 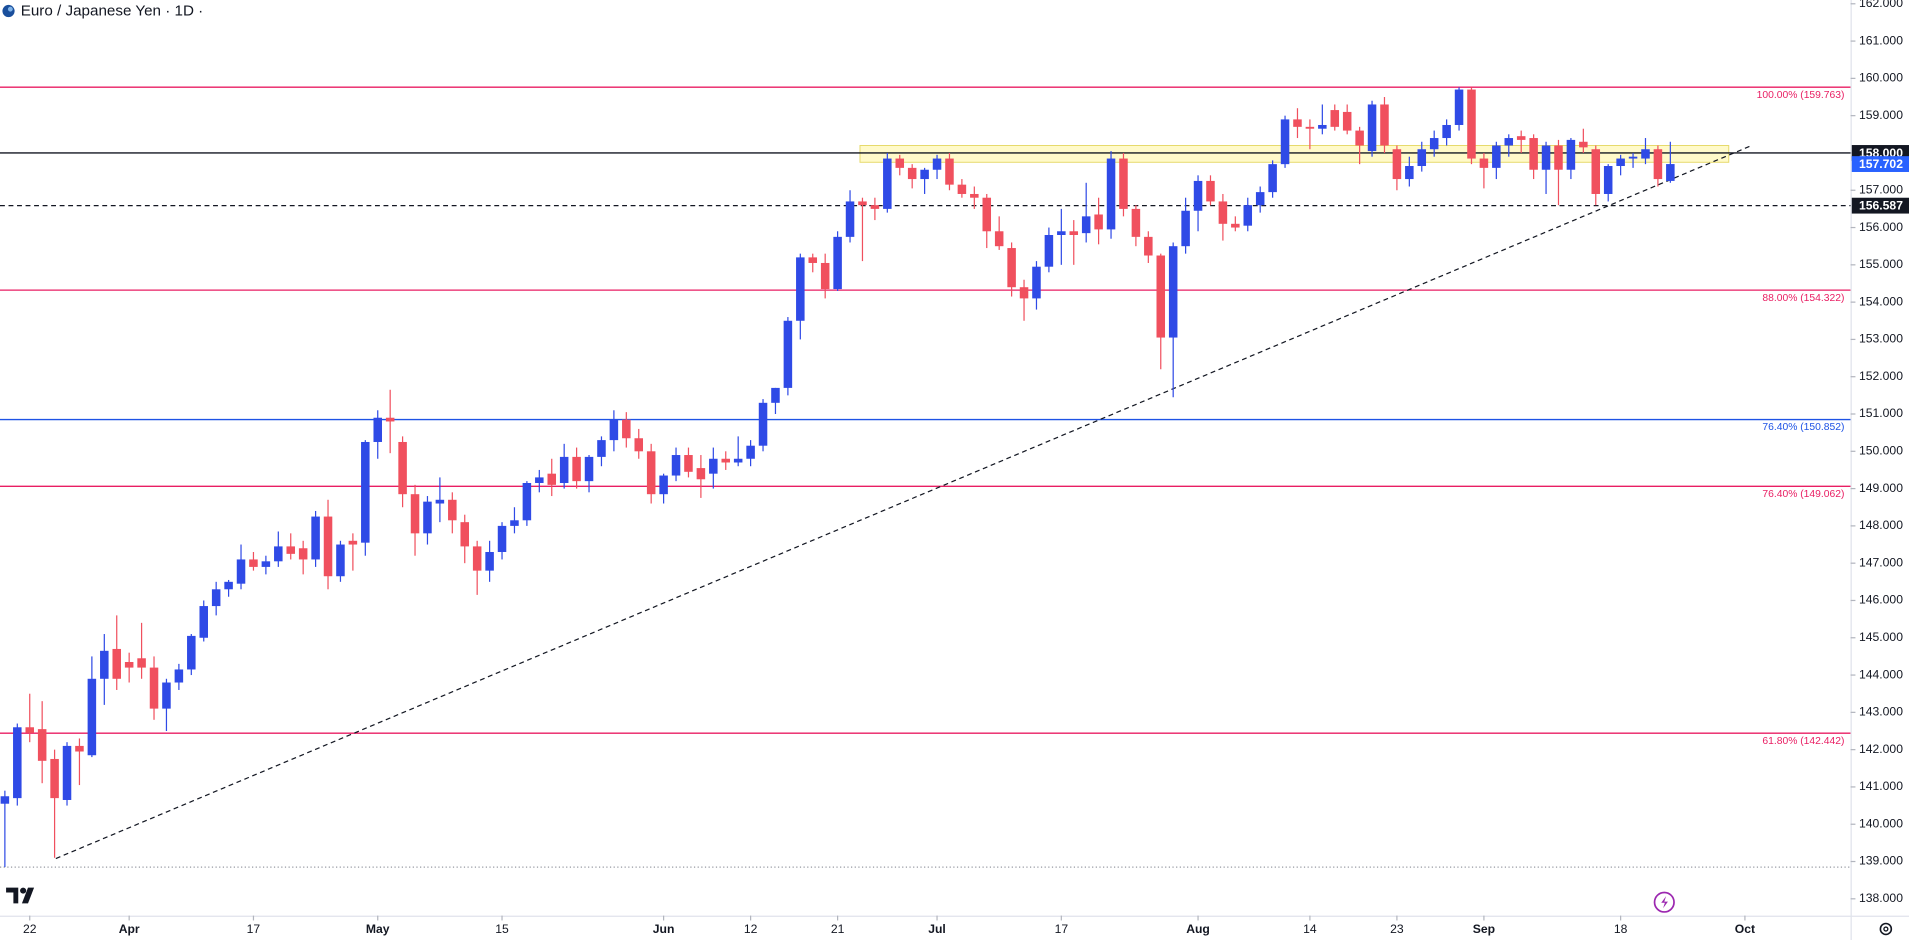 What do you see at coordinates (1881, 861) in the screenshot?
I see `y-tick-label: 139.000` at bounding box center [1881, 861].